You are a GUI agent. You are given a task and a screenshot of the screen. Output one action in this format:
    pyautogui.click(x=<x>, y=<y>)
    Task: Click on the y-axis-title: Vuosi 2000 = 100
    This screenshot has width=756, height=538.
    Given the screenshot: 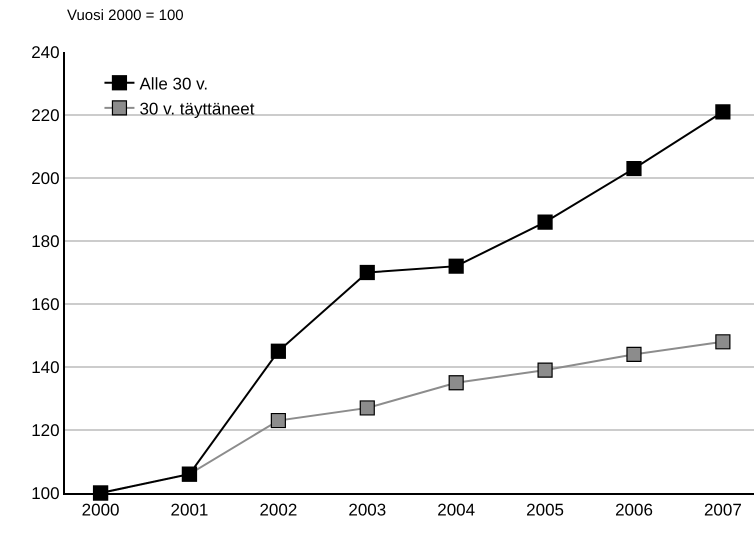 What is the action you would take?
    pyautogui.click(x=125, y=15)
    